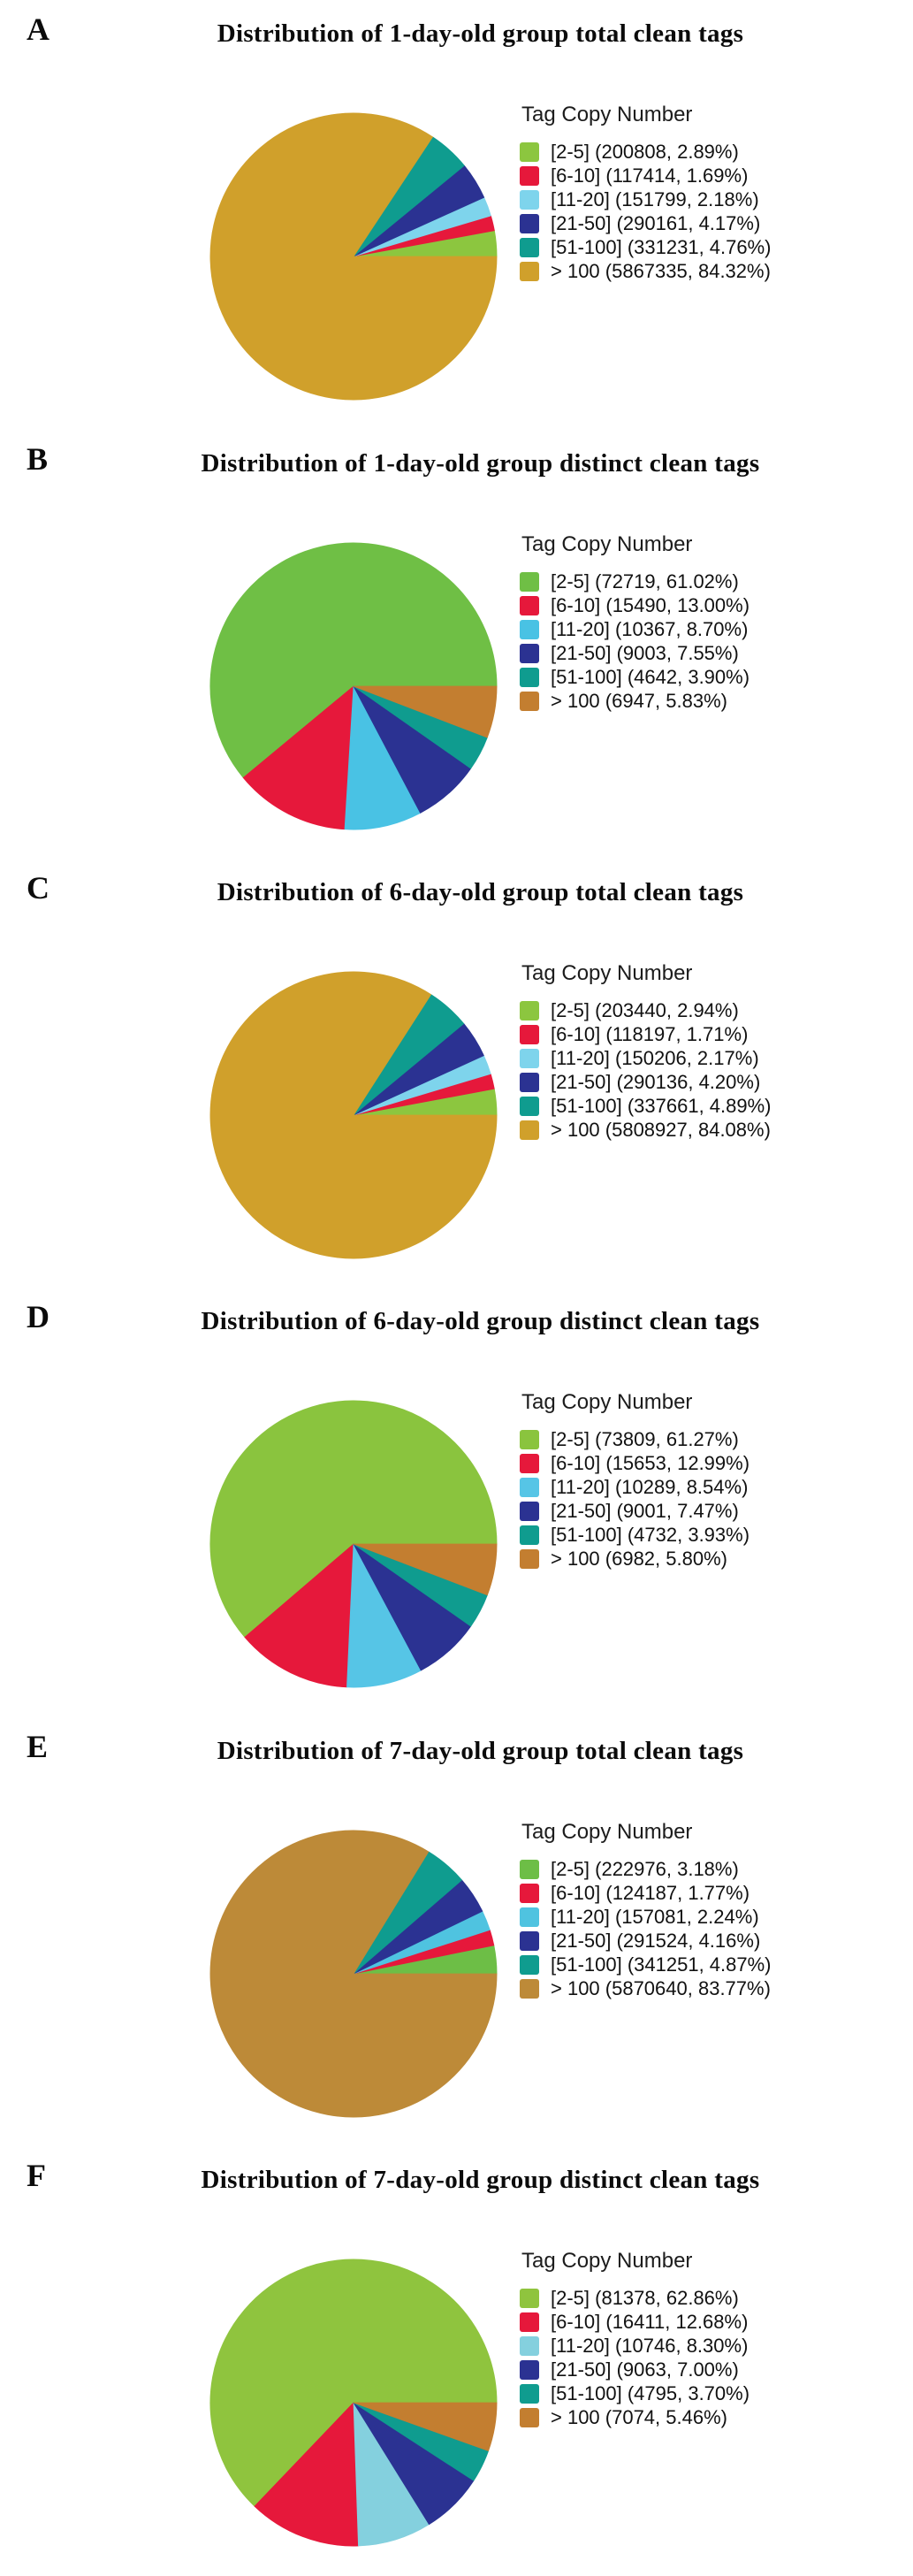 This screenshot has height=2576, width=913. Describe the element at coordinates (650, 1462) in the screenshot. I see `legend-label: [6-10] (15653, 12.99%)` at that location.